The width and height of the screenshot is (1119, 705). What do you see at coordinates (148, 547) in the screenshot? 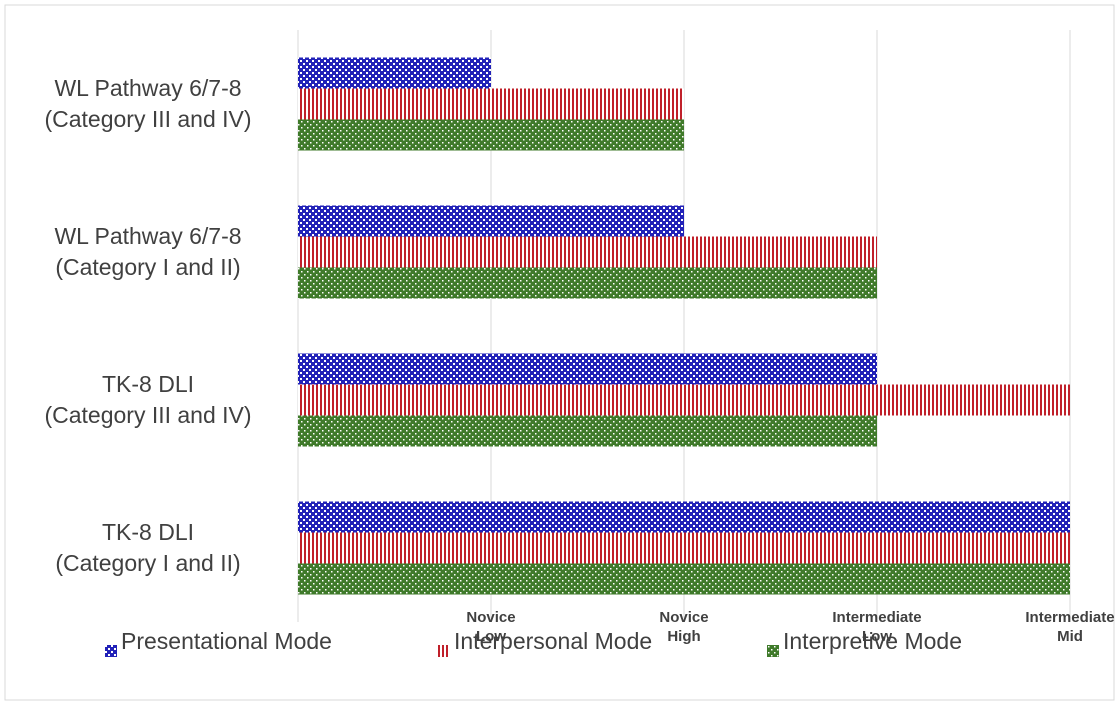
I see `y-tick-label: TK-8 DLI (Category I and II)` at bounding box center [148, 547].